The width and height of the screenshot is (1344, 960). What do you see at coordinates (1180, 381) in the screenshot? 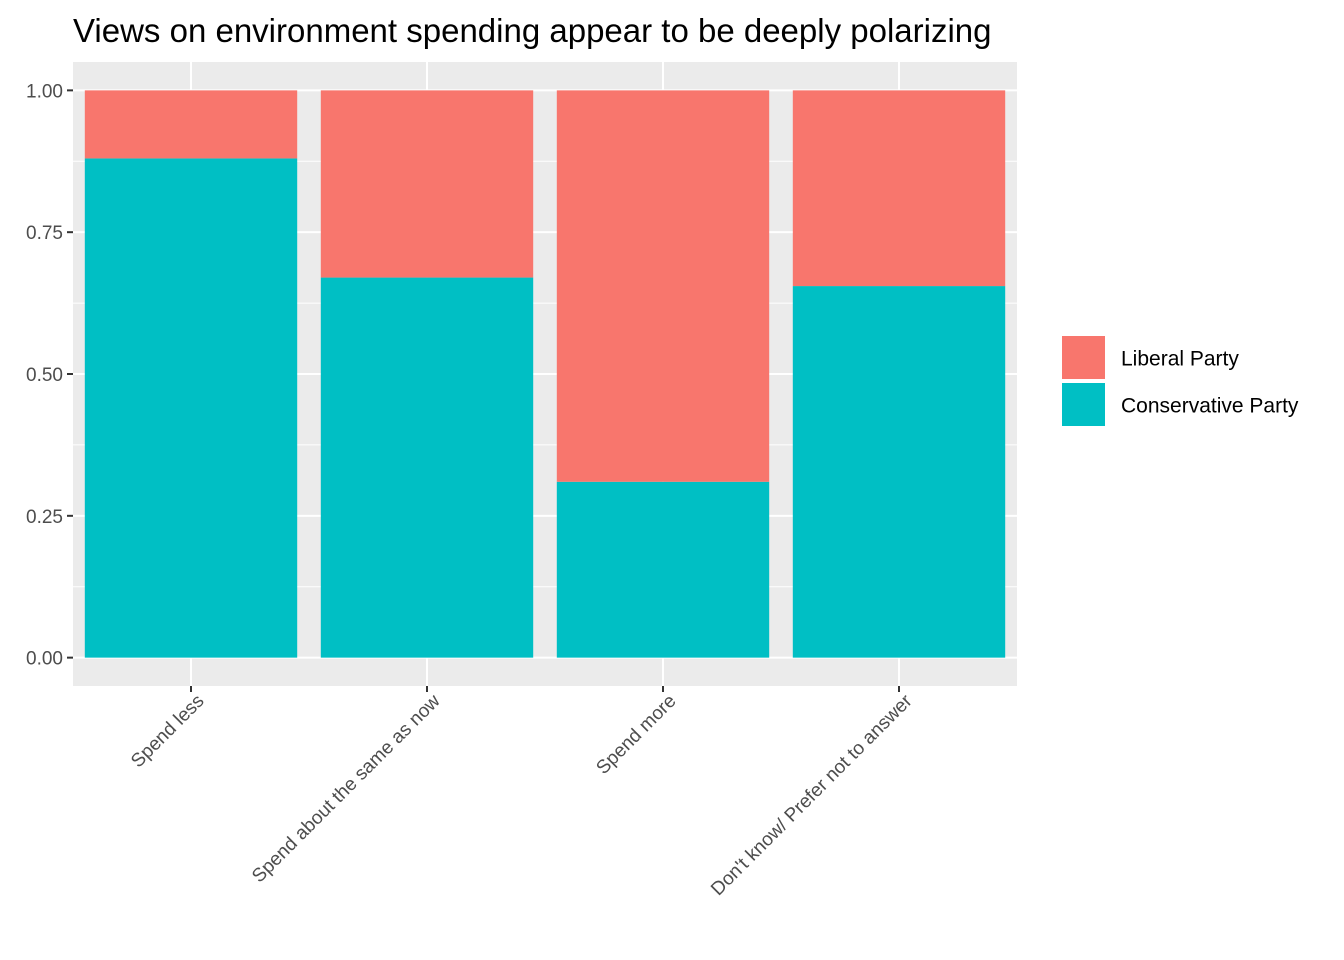
I see `legend: Liberal Party Conservative Party` at bounding box center [1180, 381].